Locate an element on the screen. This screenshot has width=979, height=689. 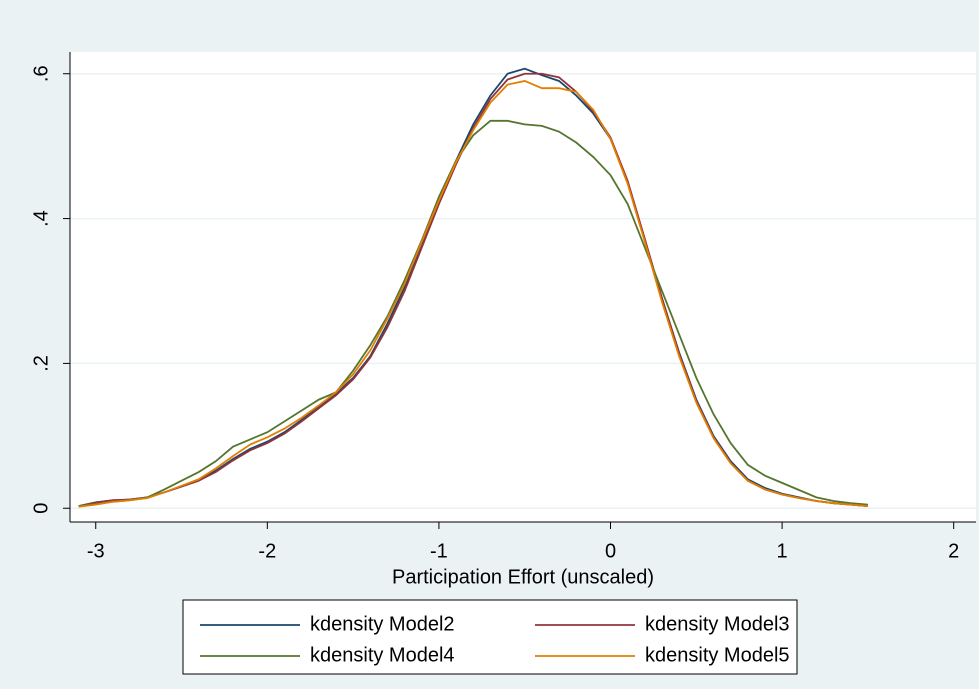
legend-box is located at coordinates (490, 637).